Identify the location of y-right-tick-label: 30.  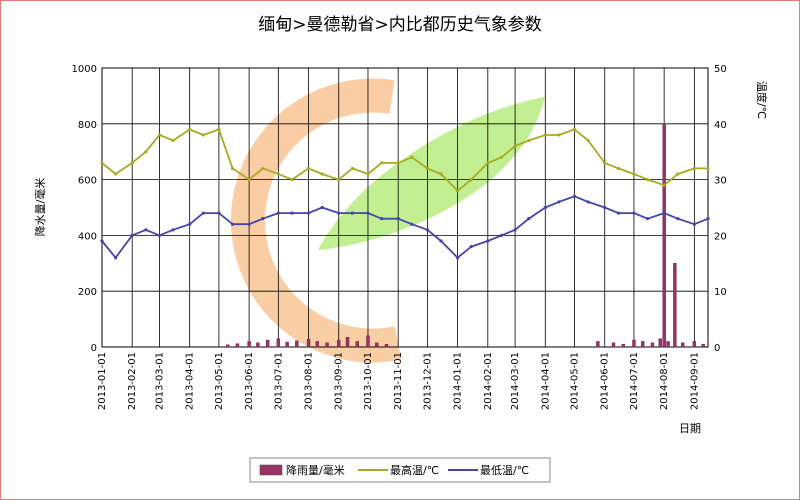
(720, 181).